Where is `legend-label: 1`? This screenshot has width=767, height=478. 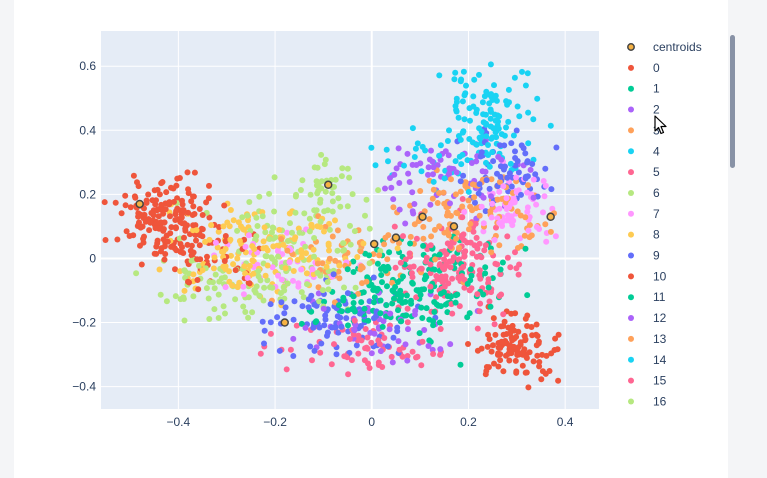 legend-label: 1 is located at coordinates (656, 89).